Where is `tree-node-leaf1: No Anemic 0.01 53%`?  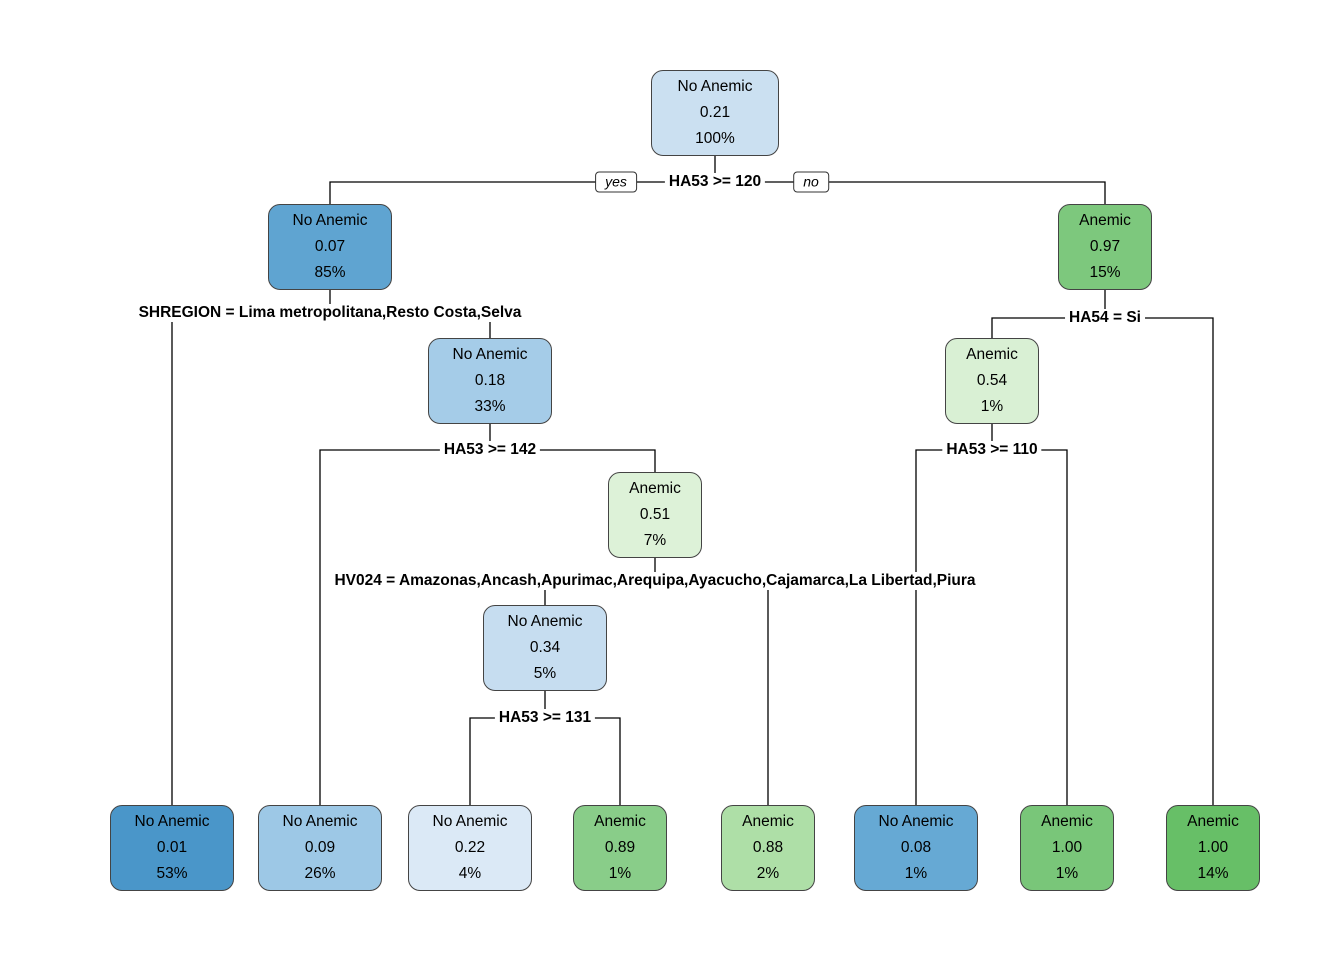 tree-node-leaf1: No Anemic 0.01 53% is located at coordinates (172, 848).